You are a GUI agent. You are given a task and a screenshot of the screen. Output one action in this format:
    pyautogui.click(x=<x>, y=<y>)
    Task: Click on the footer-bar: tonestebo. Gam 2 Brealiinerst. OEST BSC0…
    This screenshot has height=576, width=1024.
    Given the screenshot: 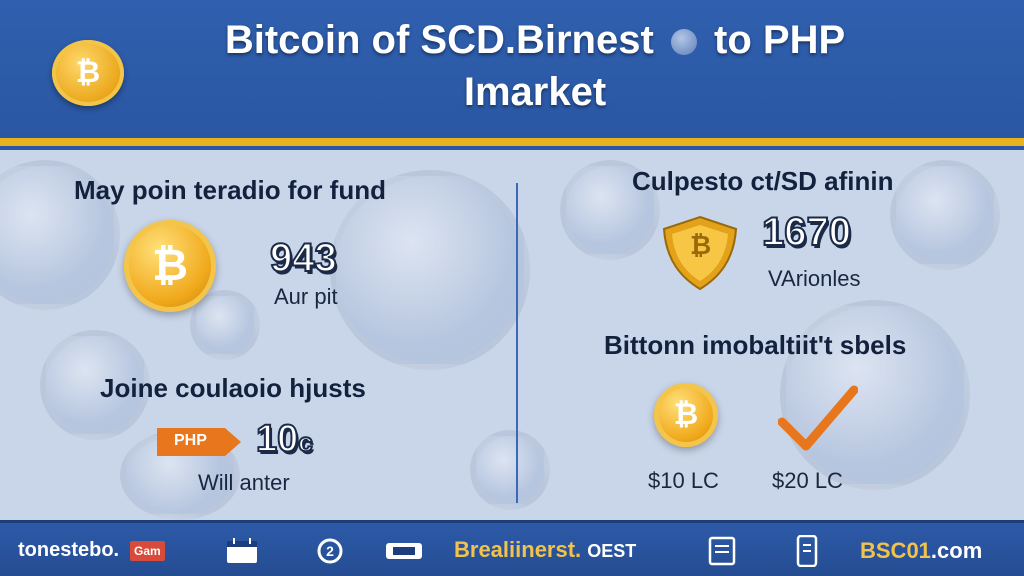 What is the action you would take?
    pyautogui.click(x=512, y=548)
    